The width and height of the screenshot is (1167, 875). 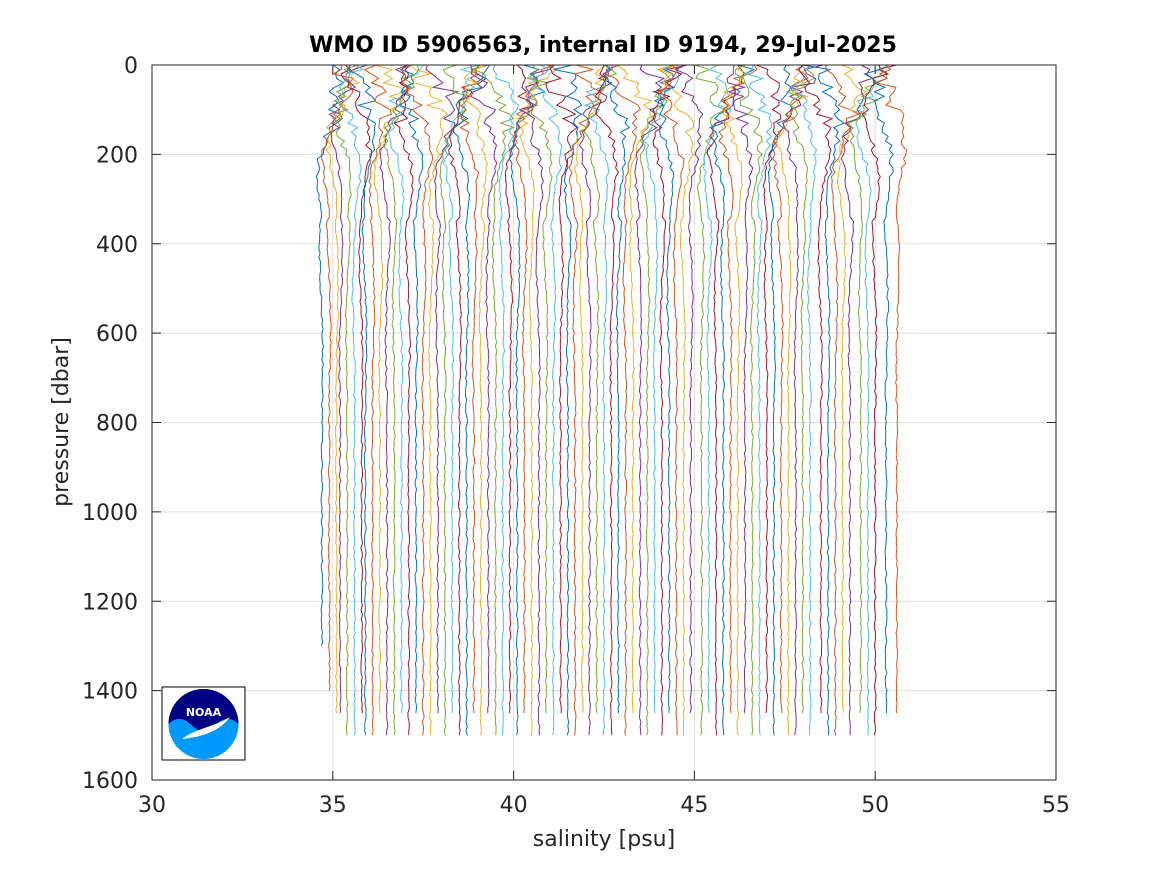 I want to click on y-tick-label: 400, so click(x=117, y=245).